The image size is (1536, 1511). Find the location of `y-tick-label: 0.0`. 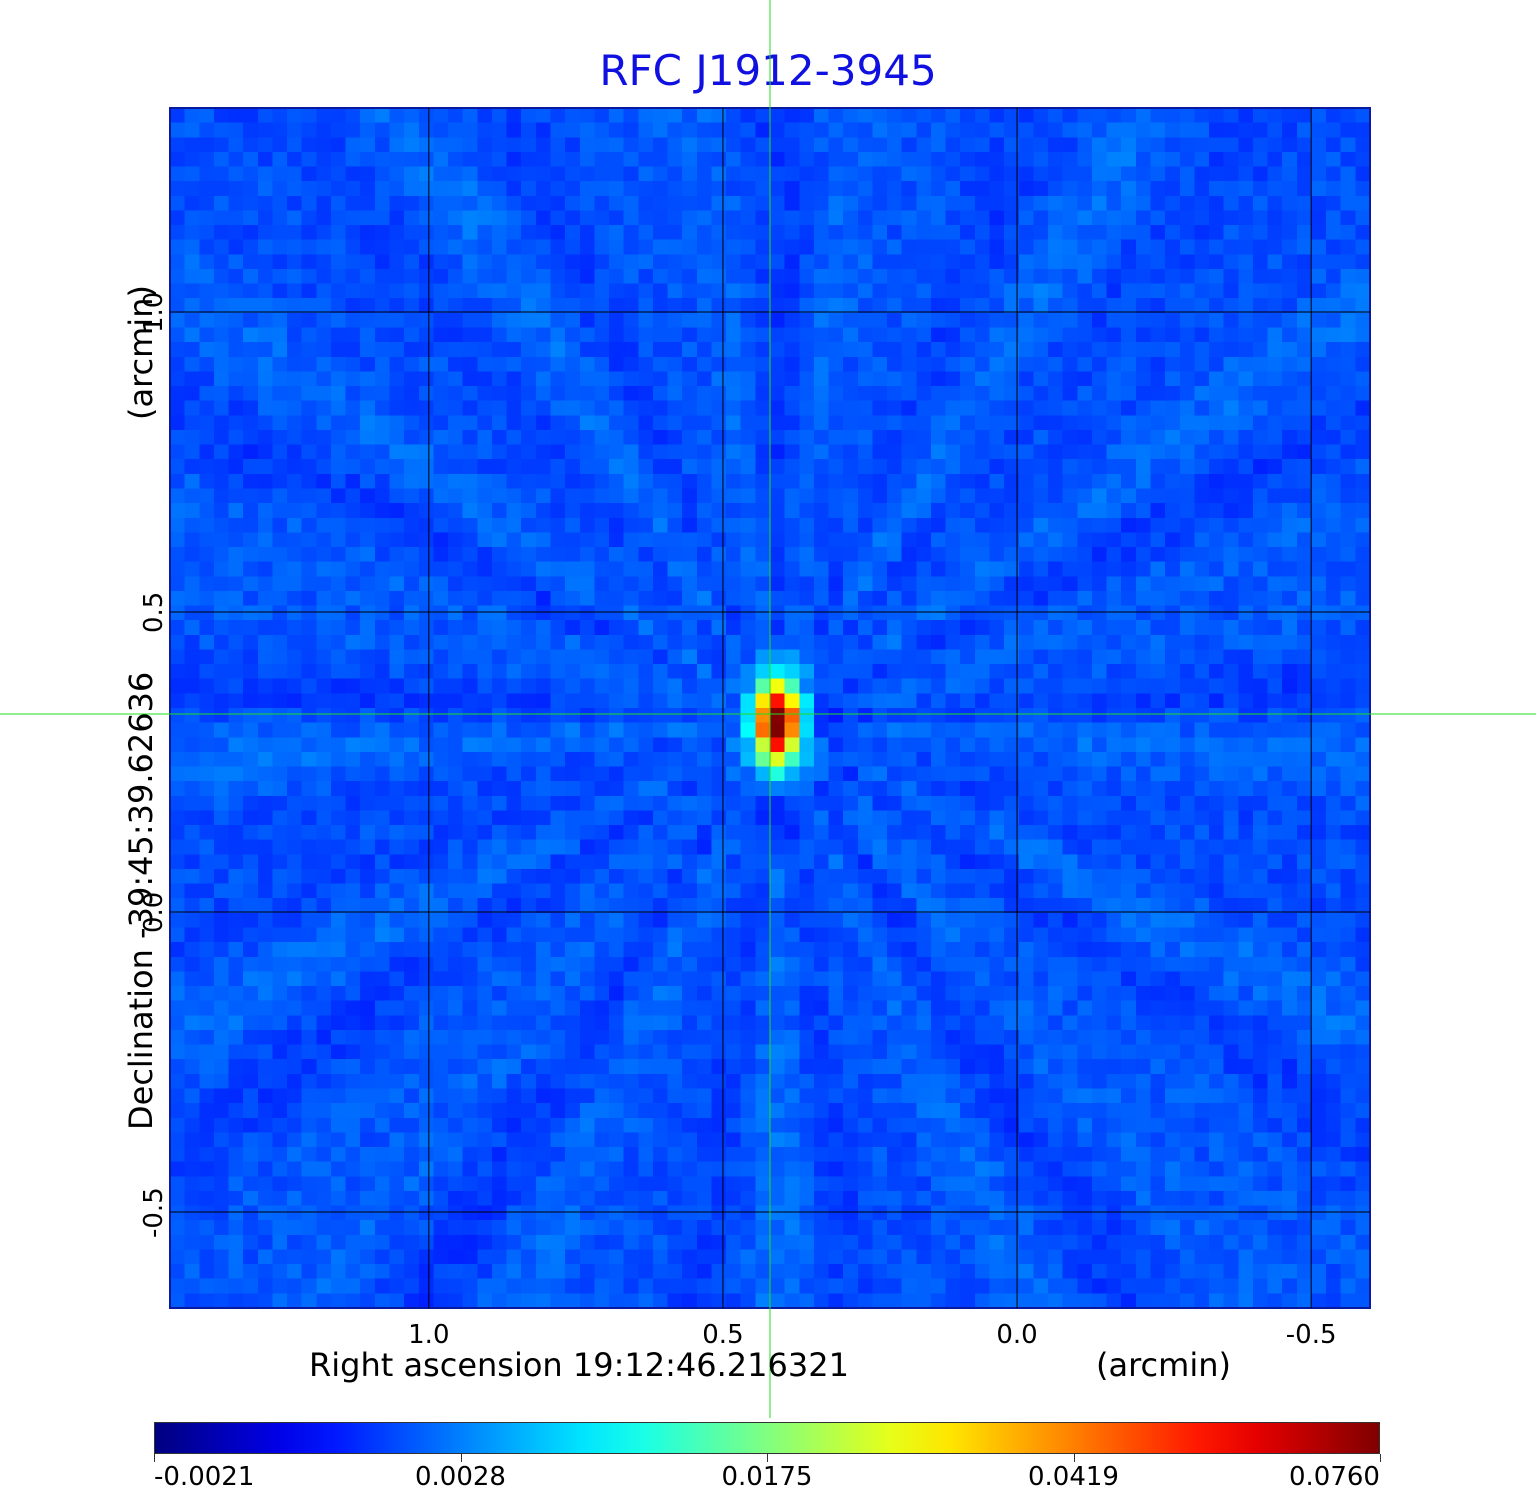

y-tick-label: 0.0 is located at coordinates (154, 912).